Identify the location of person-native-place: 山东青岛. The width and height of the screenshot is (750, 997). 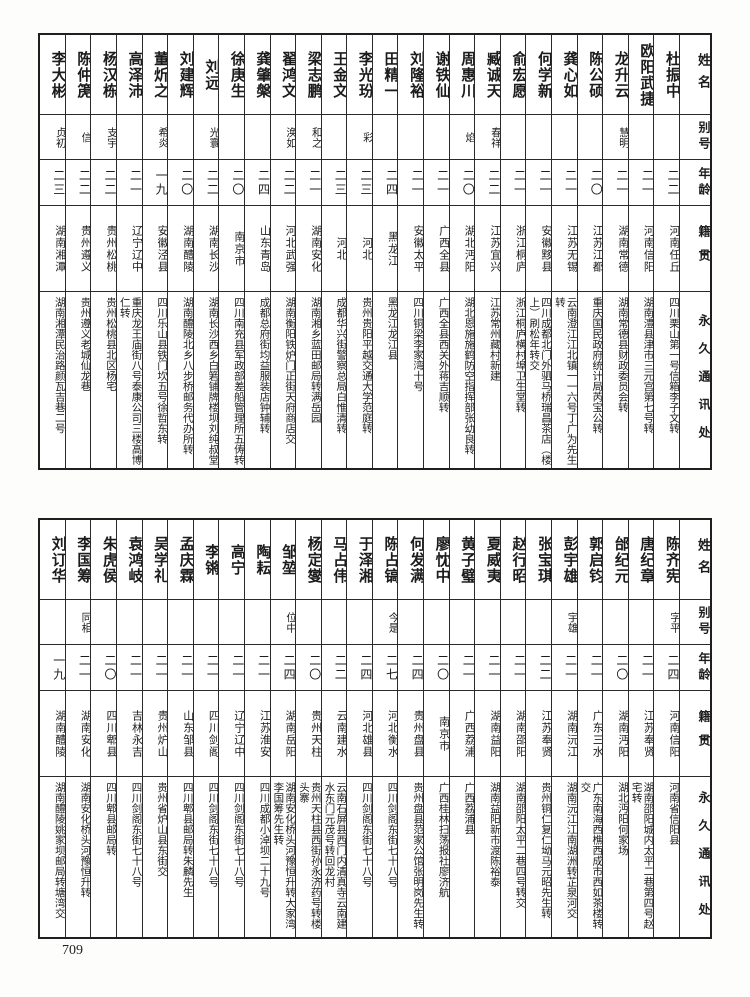
(257, 249).